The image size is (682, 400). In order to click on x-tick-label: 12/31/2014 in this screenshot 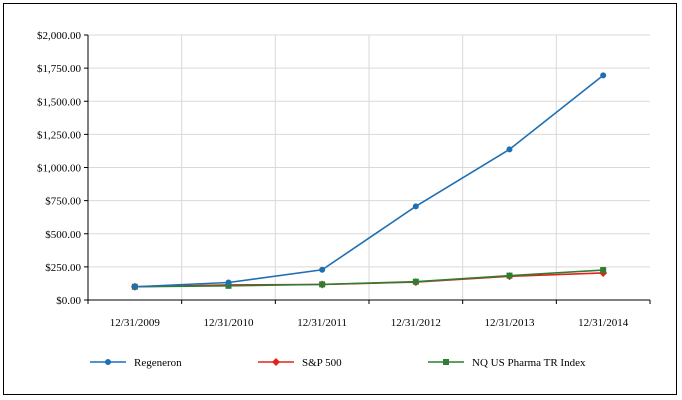, I will do `click(603, 323)`.